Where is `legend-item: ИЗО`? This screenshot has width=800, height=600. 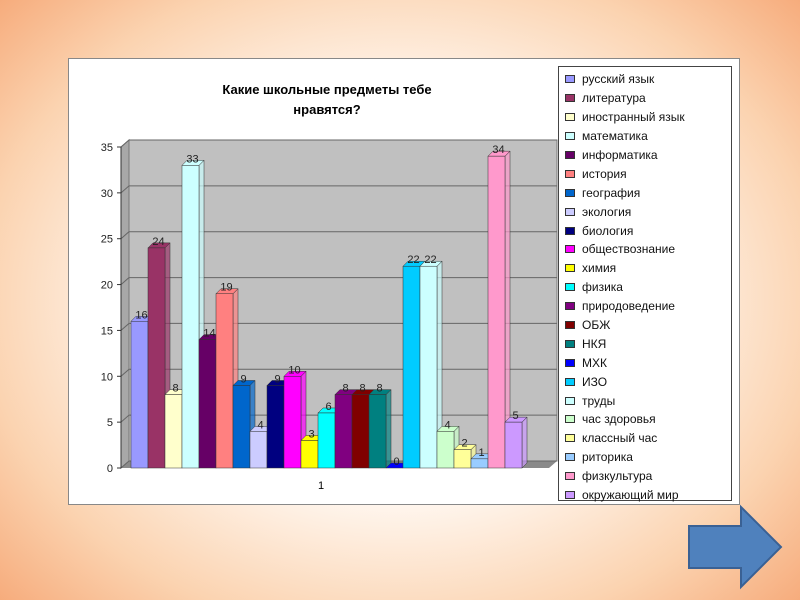
legend-item: ИЗО is located at coordinates (648, 381).